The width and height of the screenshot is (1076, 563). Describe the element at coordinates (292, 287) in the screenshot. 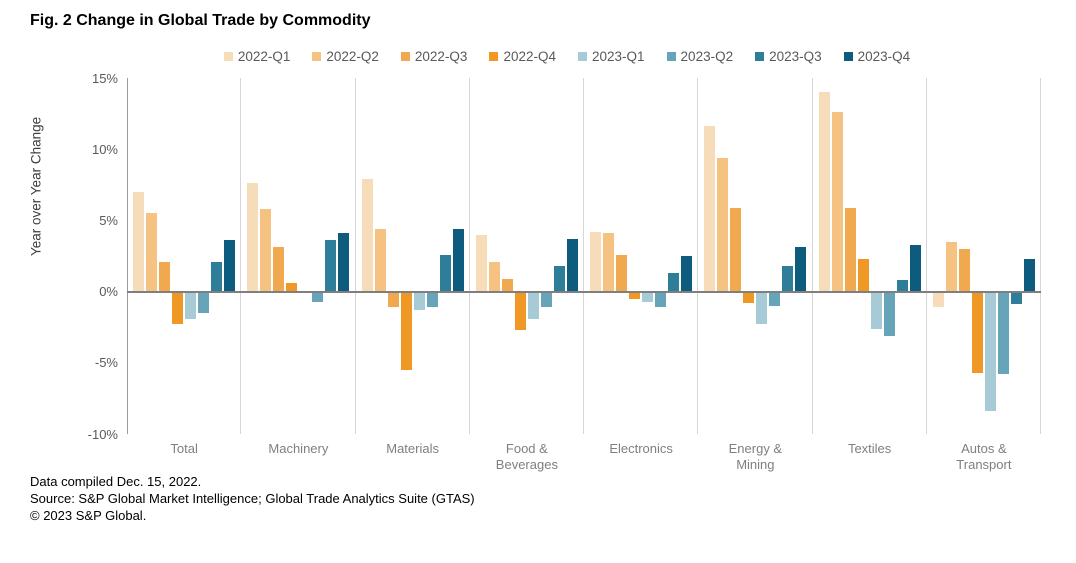

I see `bar-2022-Q4-machinery` at that location.